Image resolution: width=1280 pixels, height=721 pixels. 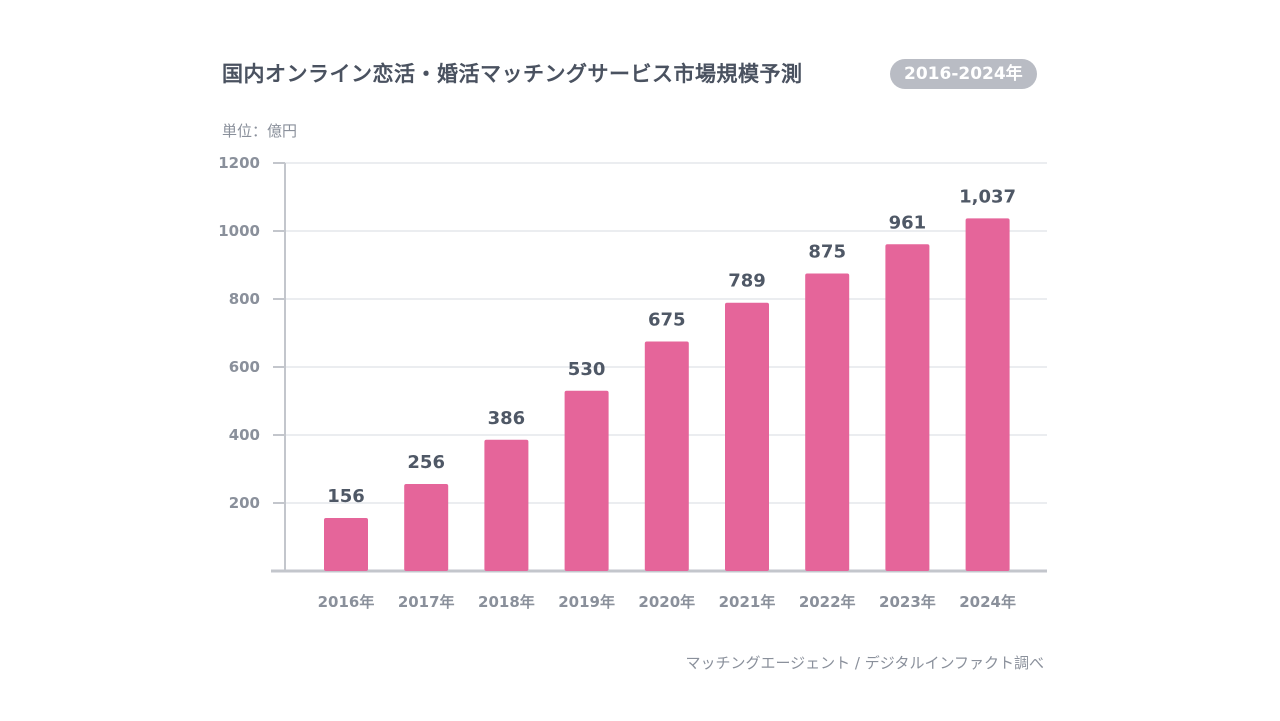 What do you see at coordinates (507, 418) in the screenshot?
I see `data-label: 386` at bounding box center [507, 418].